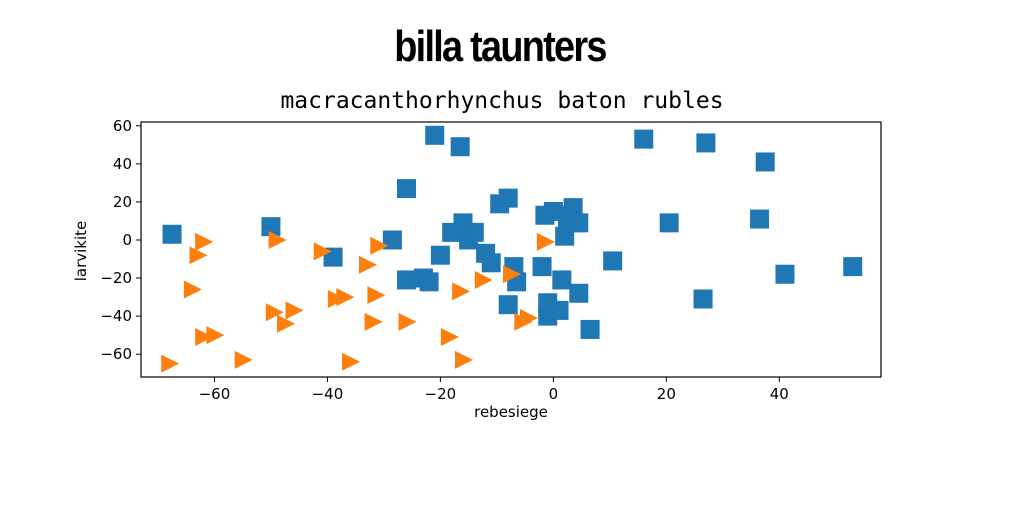 This screenshot has width=1024, height=512. Describe the element at coordinates (122, 164) in the screenshot. I see `y-tick-label: 40` at that location.